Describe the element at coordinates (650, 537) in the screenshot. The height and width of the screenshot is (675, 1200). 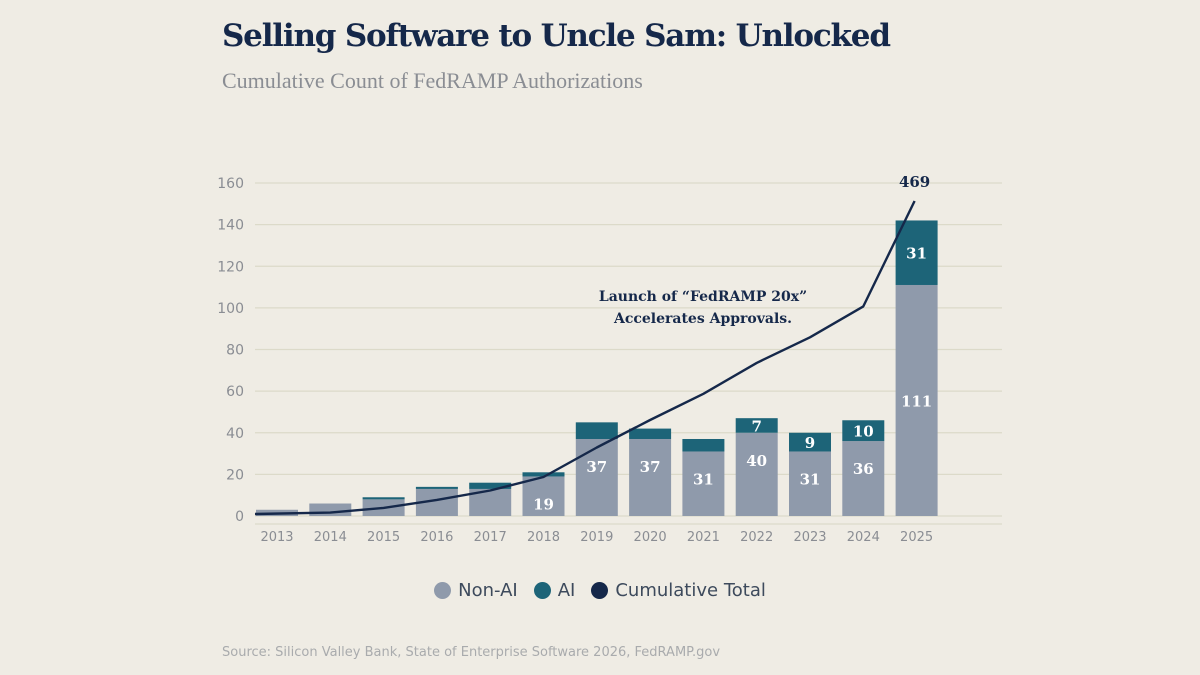
I see `x-tick-label: 2020` at that location.